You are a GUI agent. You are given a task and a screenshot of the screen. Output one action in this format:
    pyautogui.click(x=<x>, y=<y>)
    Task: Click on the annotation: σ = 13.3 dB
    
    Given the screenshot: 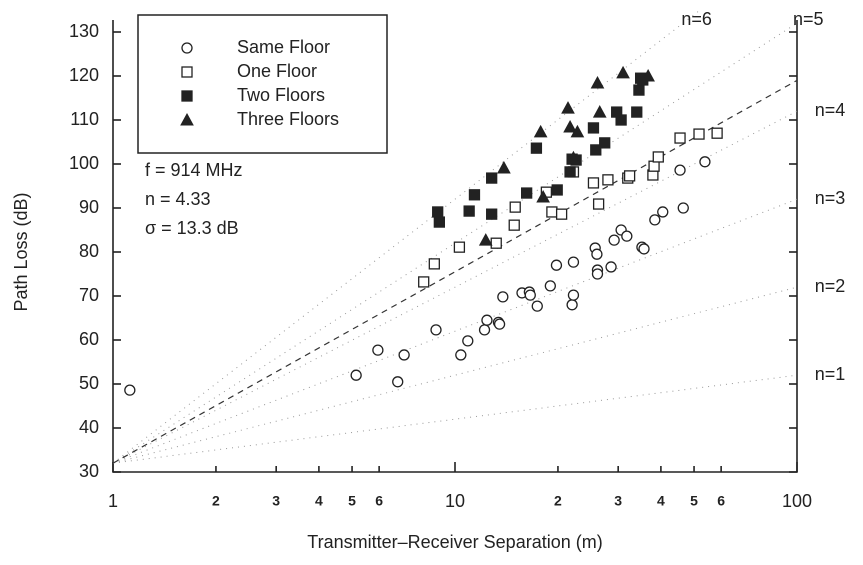 What is the action you would take?
    pyautogui.click(x=192, y=228)
    